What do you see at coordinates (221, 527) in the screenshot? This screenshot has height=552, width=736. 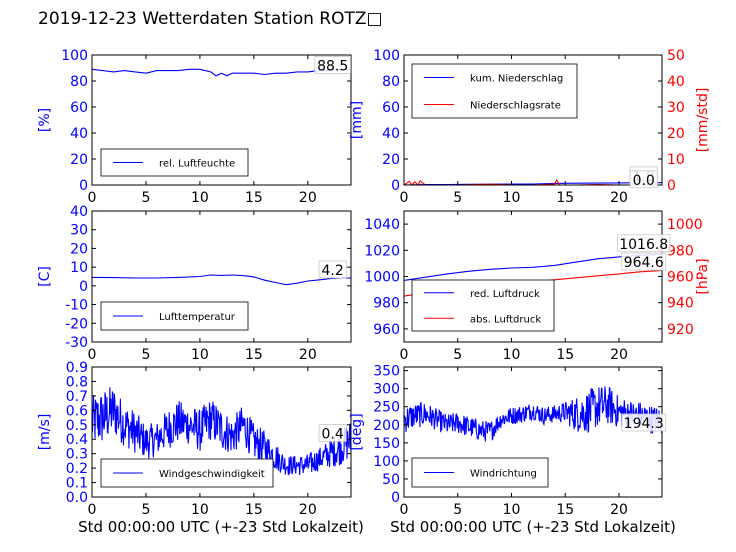 I see `x-axis-label-left: Std 00:00:00 UTC (+-23 Std Lokalzeit)` at bounding box center [221, 527].